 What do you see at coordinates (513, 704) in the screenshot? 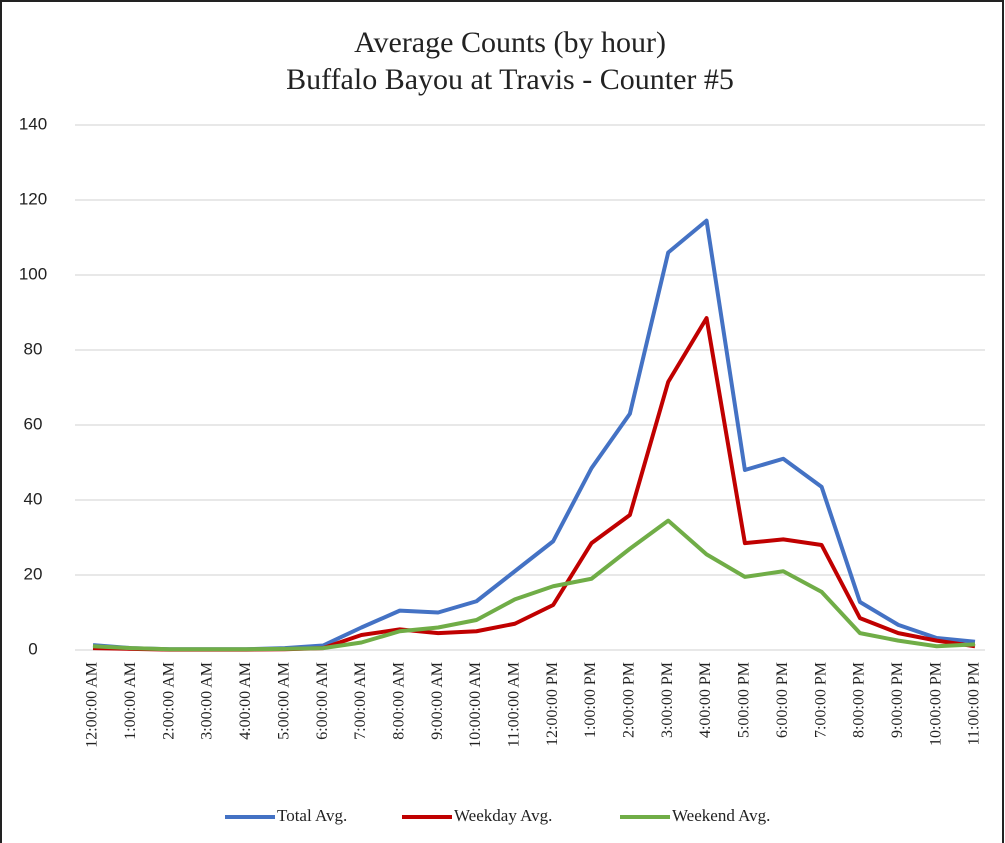
I see `x-tick-label: 11:00:00 AM` at bounding box center [513, 704].